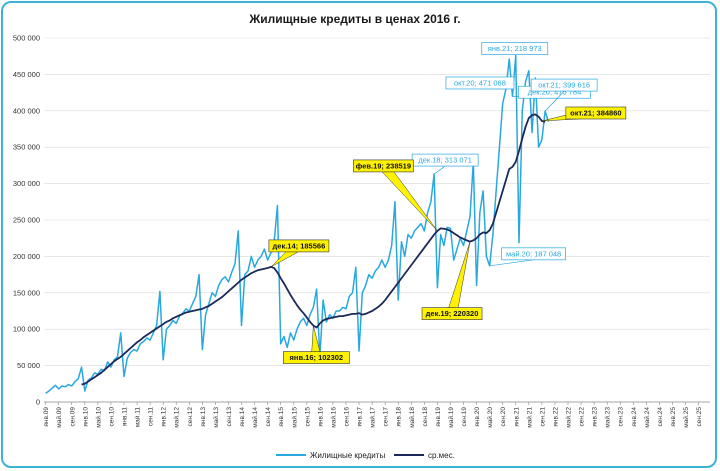 This screenshot has width=720, height=471. I want to click on annotation-1-3: дек.19; 220320, so click(452, 280).